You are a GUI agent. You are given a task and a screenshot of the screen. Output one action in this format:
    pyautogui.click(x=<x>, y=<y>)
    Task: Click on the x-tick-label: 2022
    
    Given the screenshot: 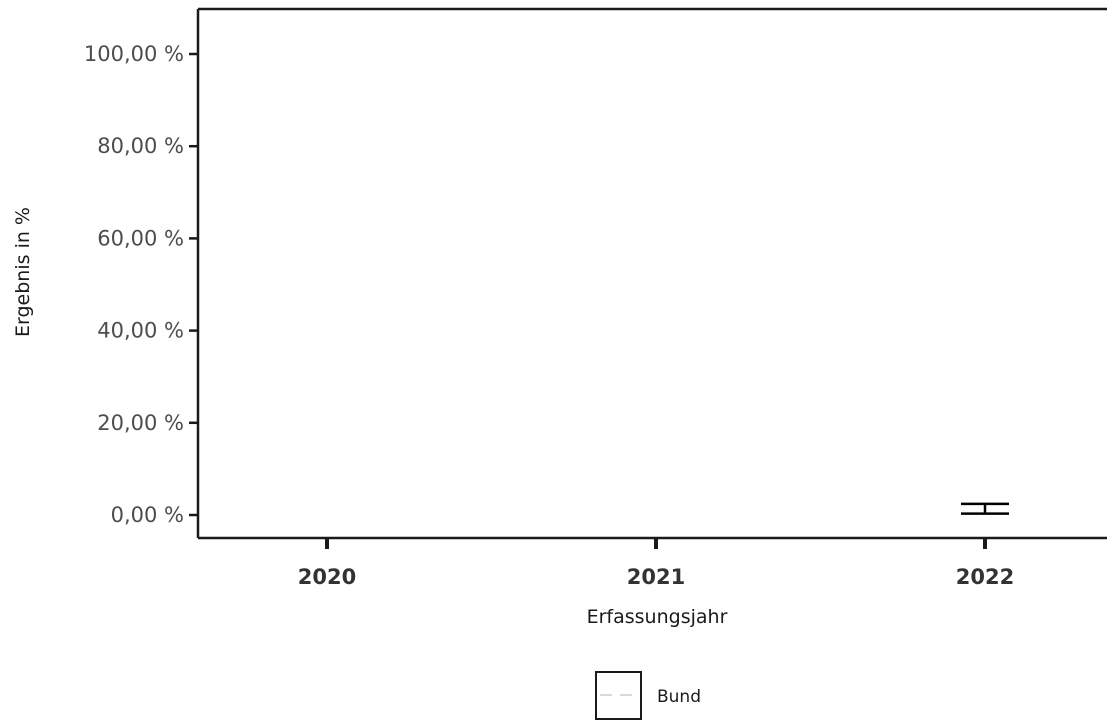 What is the action you would take?
    pyautogui.click(x=985, y=577)
    